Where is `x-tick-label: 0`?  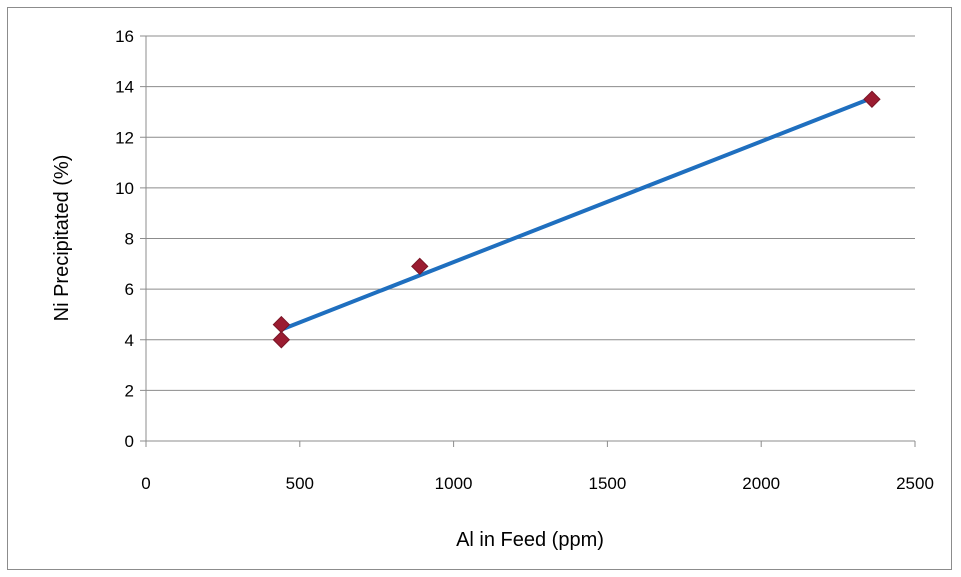
x-tick-label: 0 is located at coordinates (145, 483).